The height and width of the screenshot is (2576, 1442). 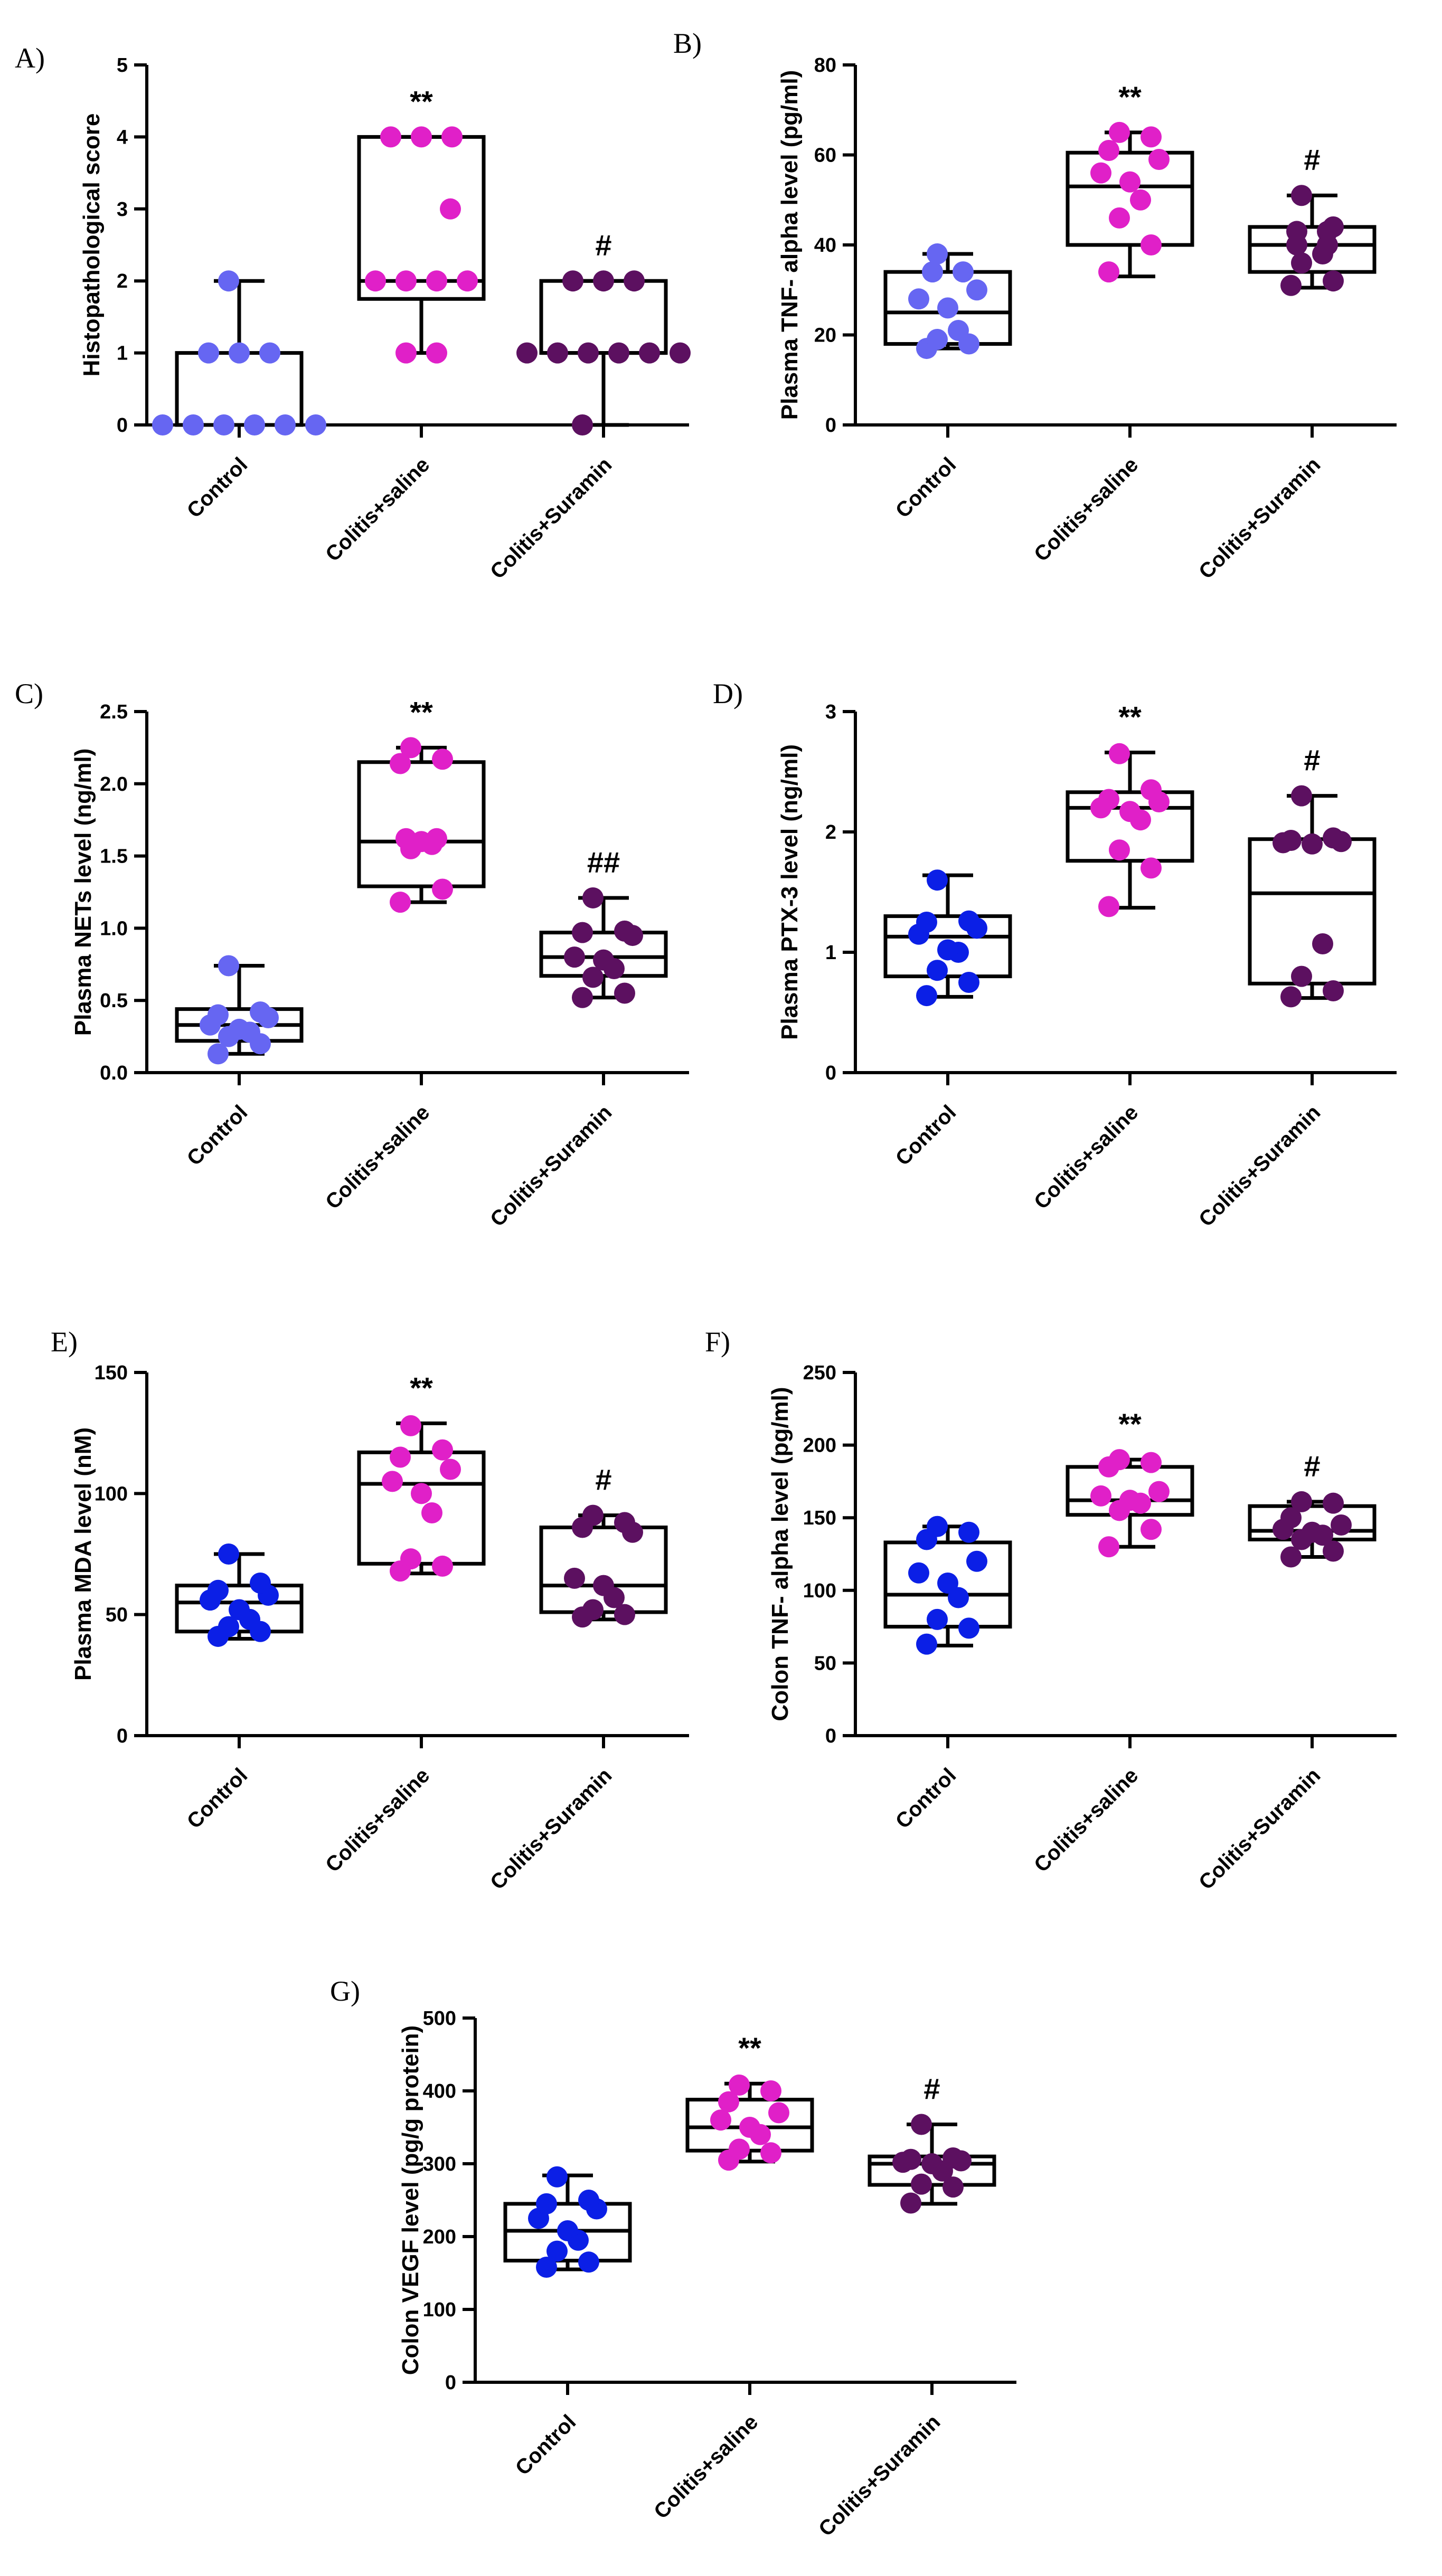 What do you see at coordinates (114, 784) in the screenshot?
I see `y-tick-label: 2.0` at bounding box center [114, 784].